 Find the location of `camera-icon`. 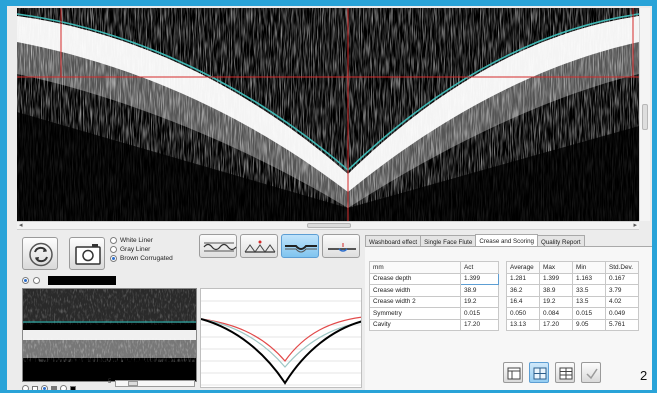

camera-icon is located at coordinates (88, 254).